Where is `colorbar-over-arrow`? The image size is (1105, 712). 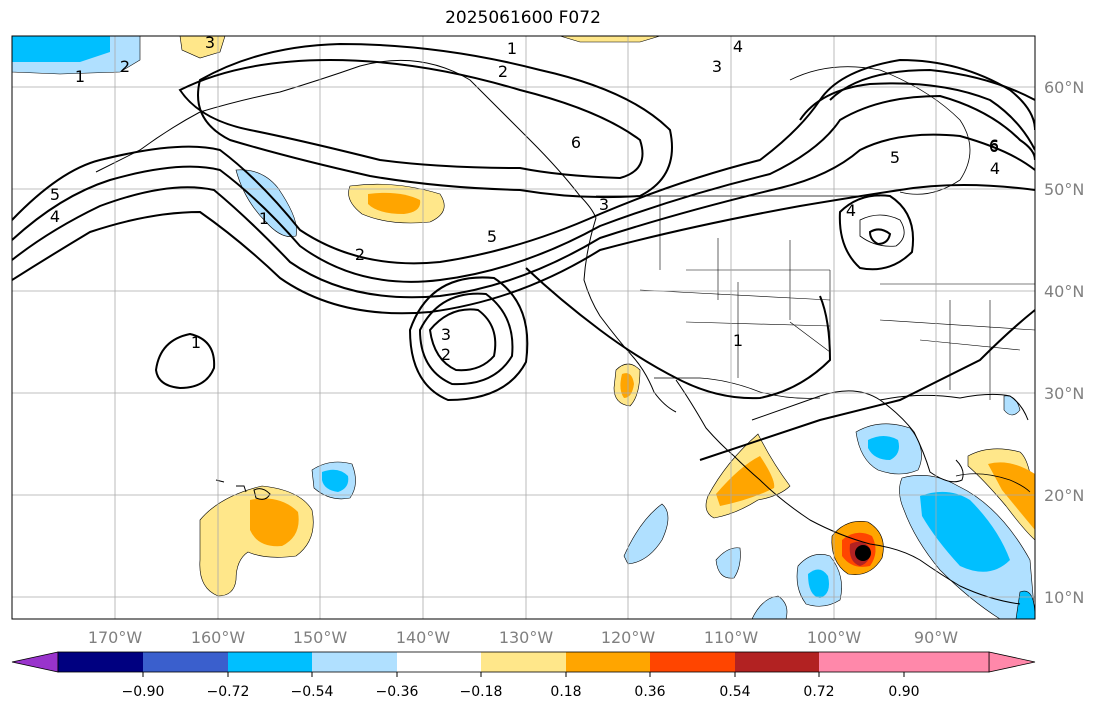
colorbar-over-arrow is located at coordinates (1012, 662).